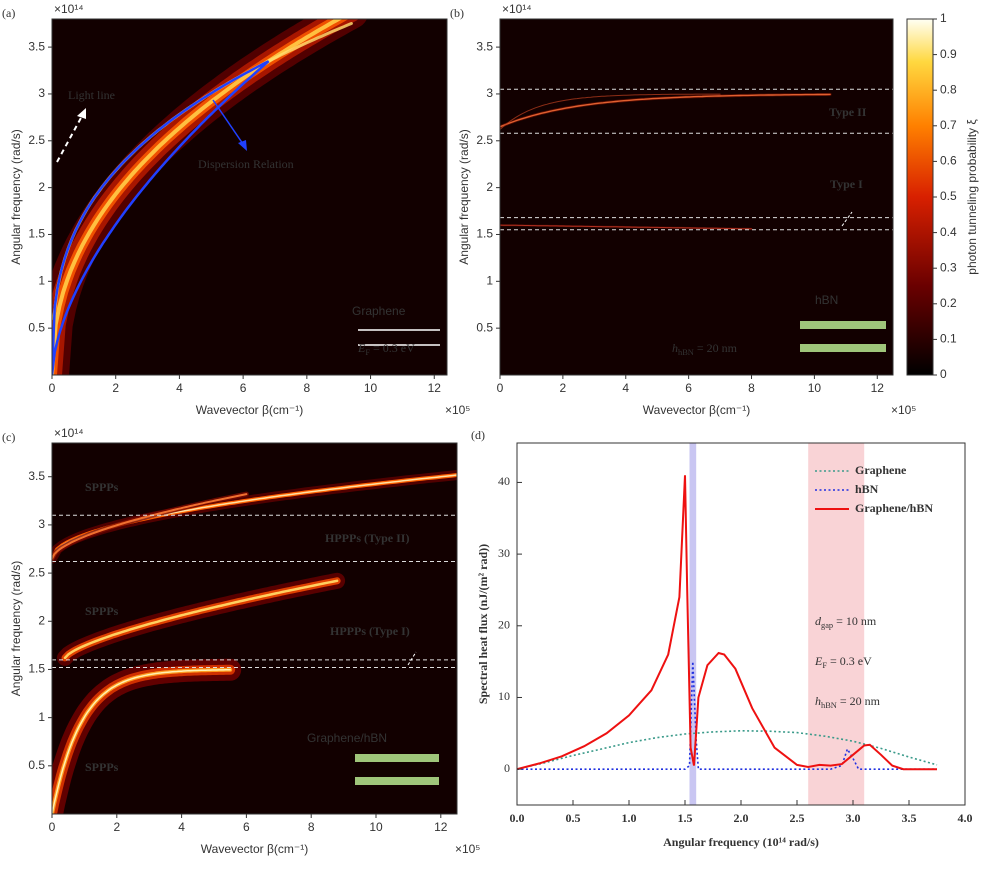 Image resolution: width=981 pixels, height=869 pixels. What do you see at coordinates (517, 818) in the screenshot?
I see `x-tick-label: 0.0` at bounding box center [517, 818].